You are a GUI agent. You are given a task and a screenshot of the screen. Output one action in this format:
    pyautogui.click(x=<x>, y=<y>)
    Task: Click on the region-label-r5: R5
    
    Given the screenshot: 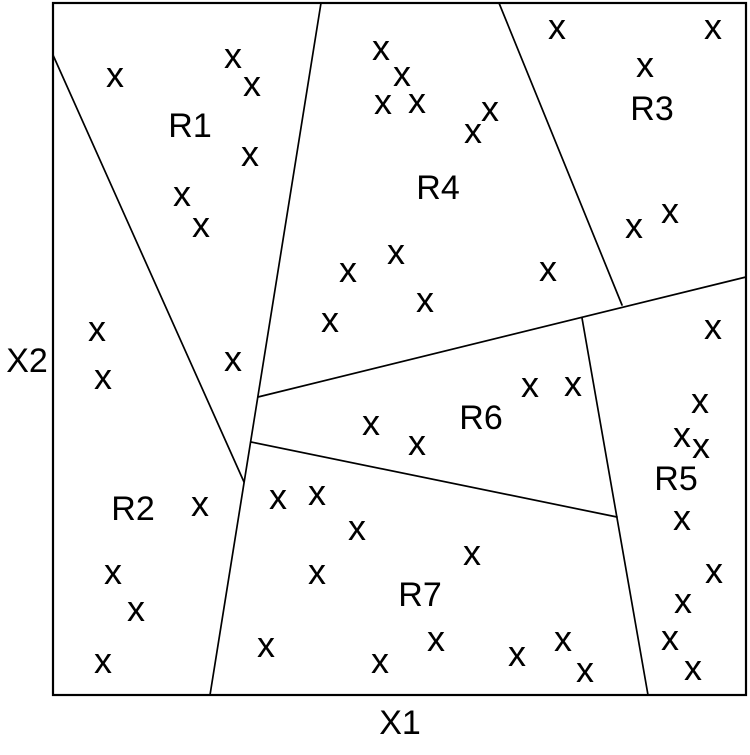 What is the action you would take?
    pyautogui.click(x=675, y=479)
    